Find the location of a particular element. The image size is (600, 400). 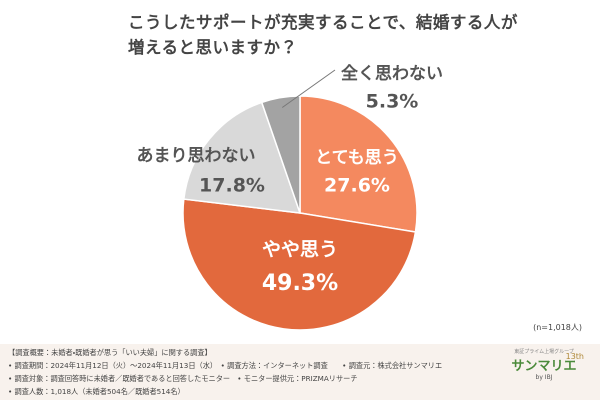

logo-anniversary: 13th is located at coordinates (574, 356).